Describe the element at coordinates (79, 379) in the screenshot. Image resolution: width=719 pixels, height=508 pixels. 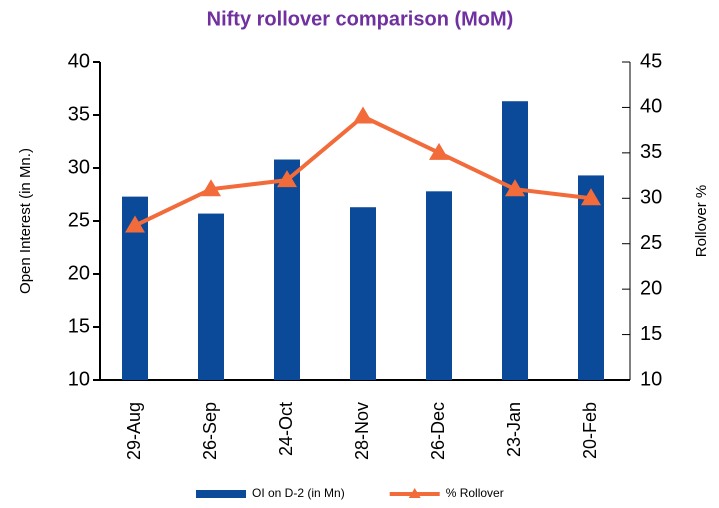
I see `y-tick-label: 10` at that location.